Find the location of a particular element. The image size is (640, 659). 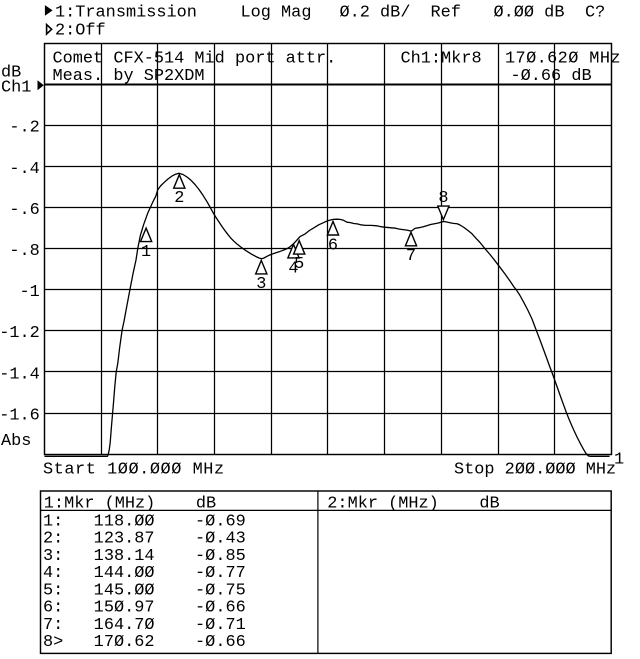

svg-text: 5: 145.ØØ -Ø.75 is located at coordinates (144, 590).